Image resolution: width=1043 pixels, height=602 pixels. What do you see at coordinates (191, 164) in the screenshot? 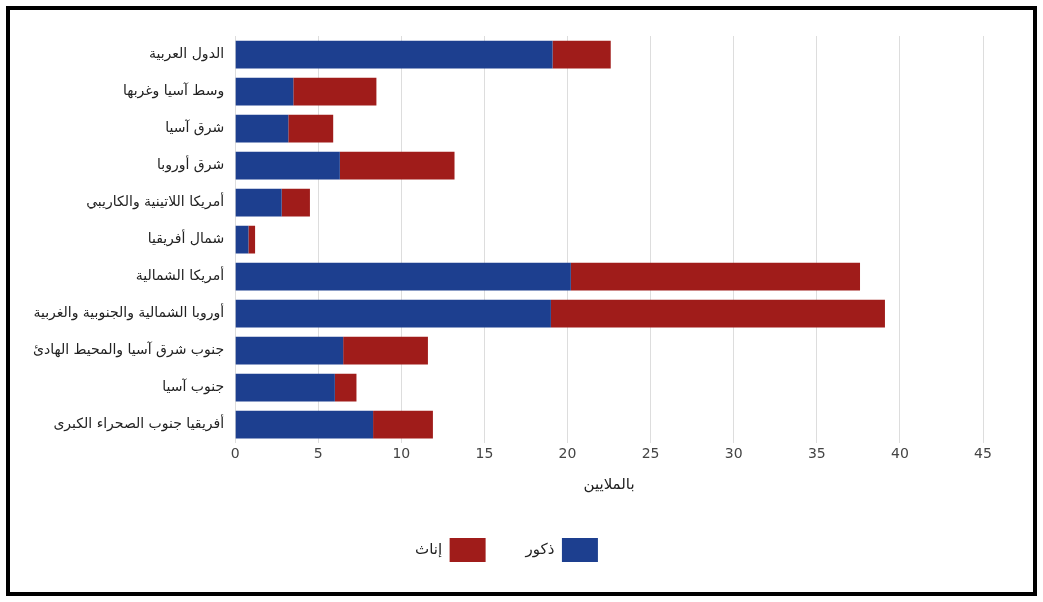
I see `y-tick-label: شرق أوروبا` at bounding box center [191, 164].